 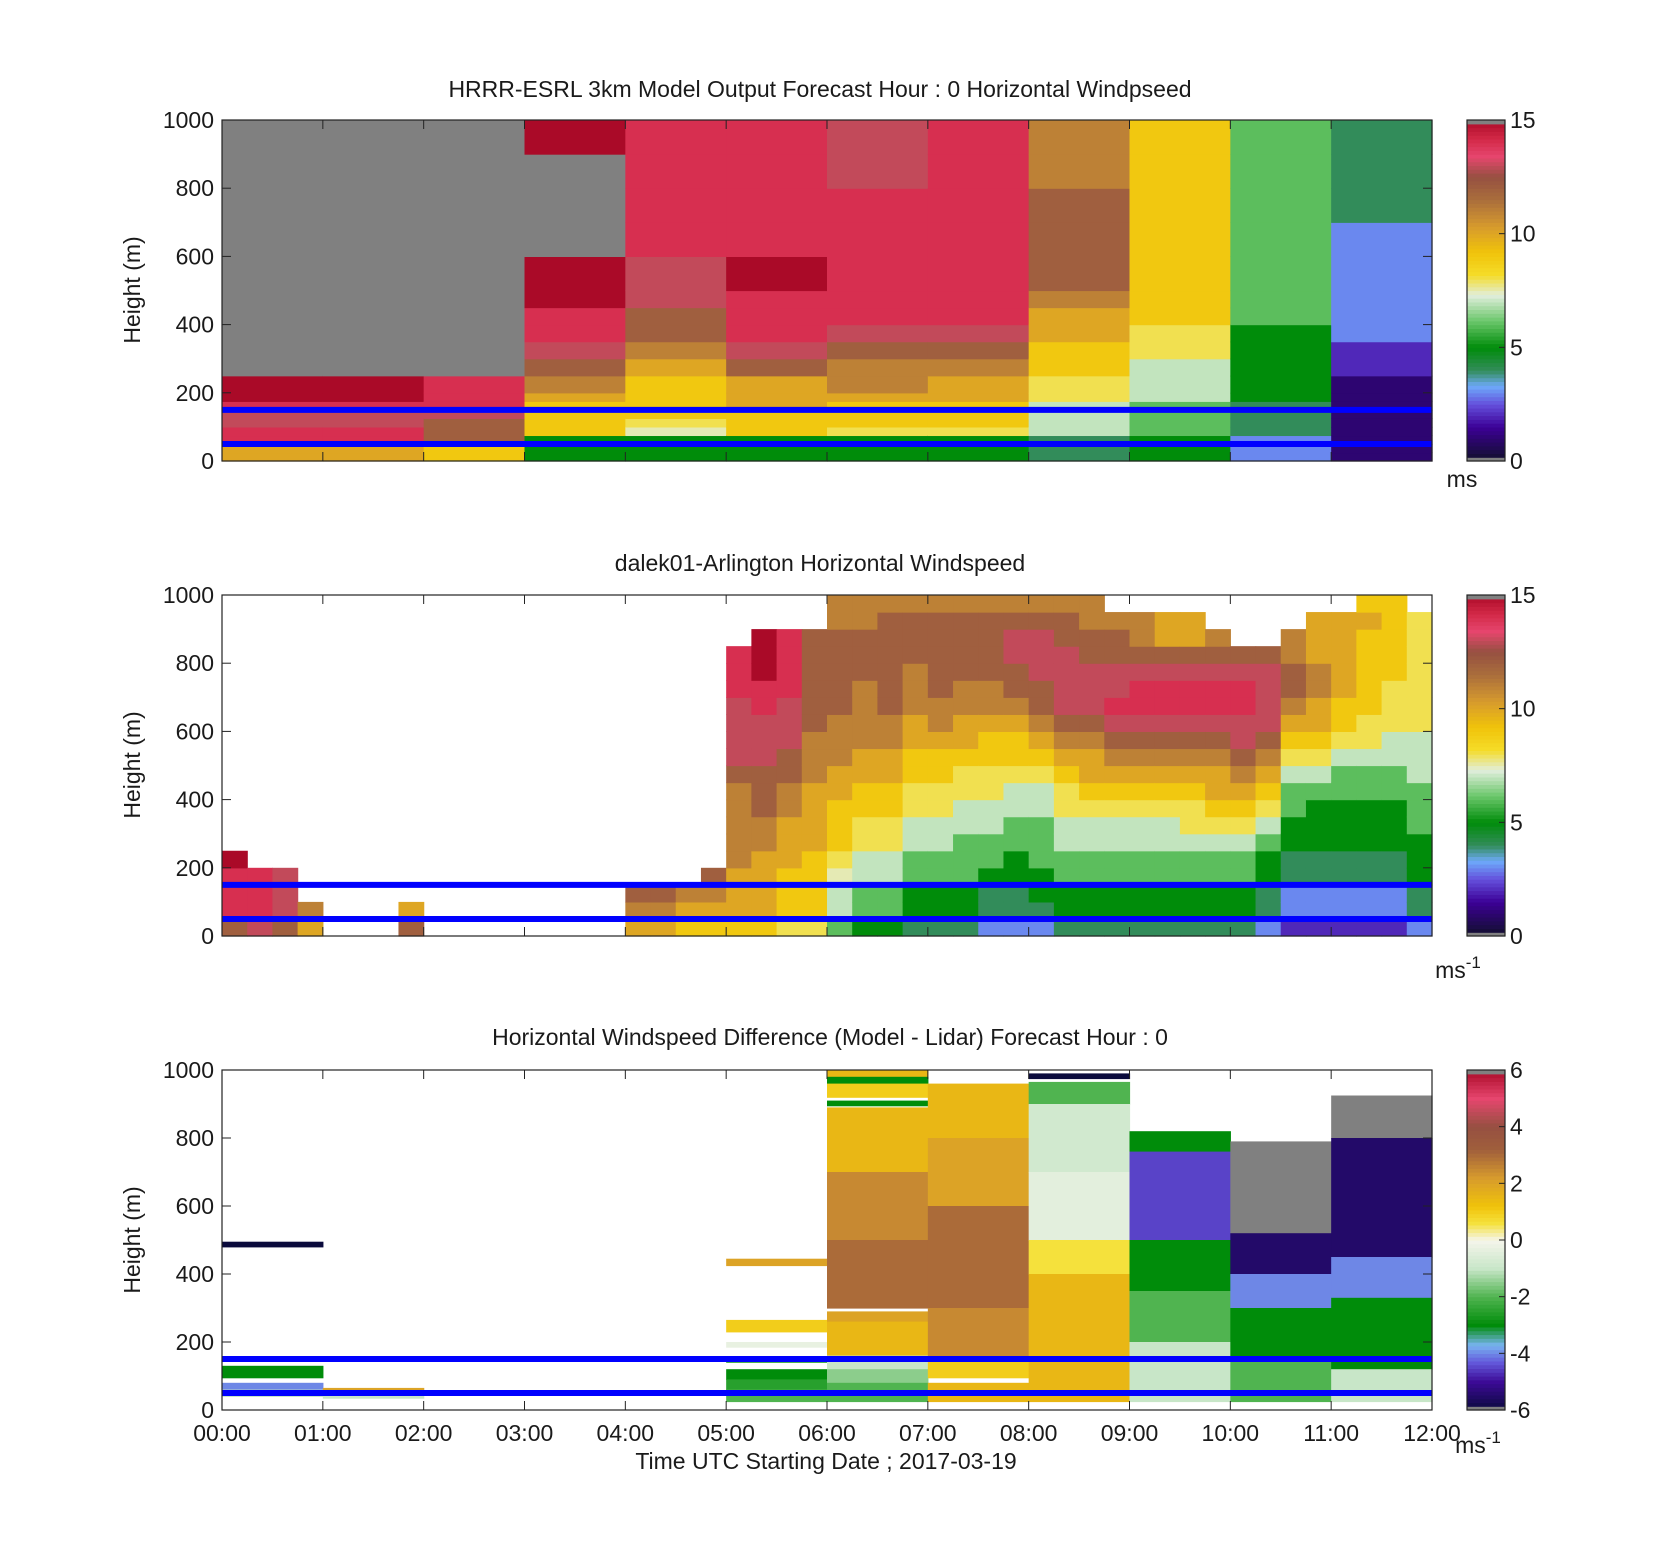 I want to click on colorbar-tick-label: 4, so click(x=1516, y=1127).